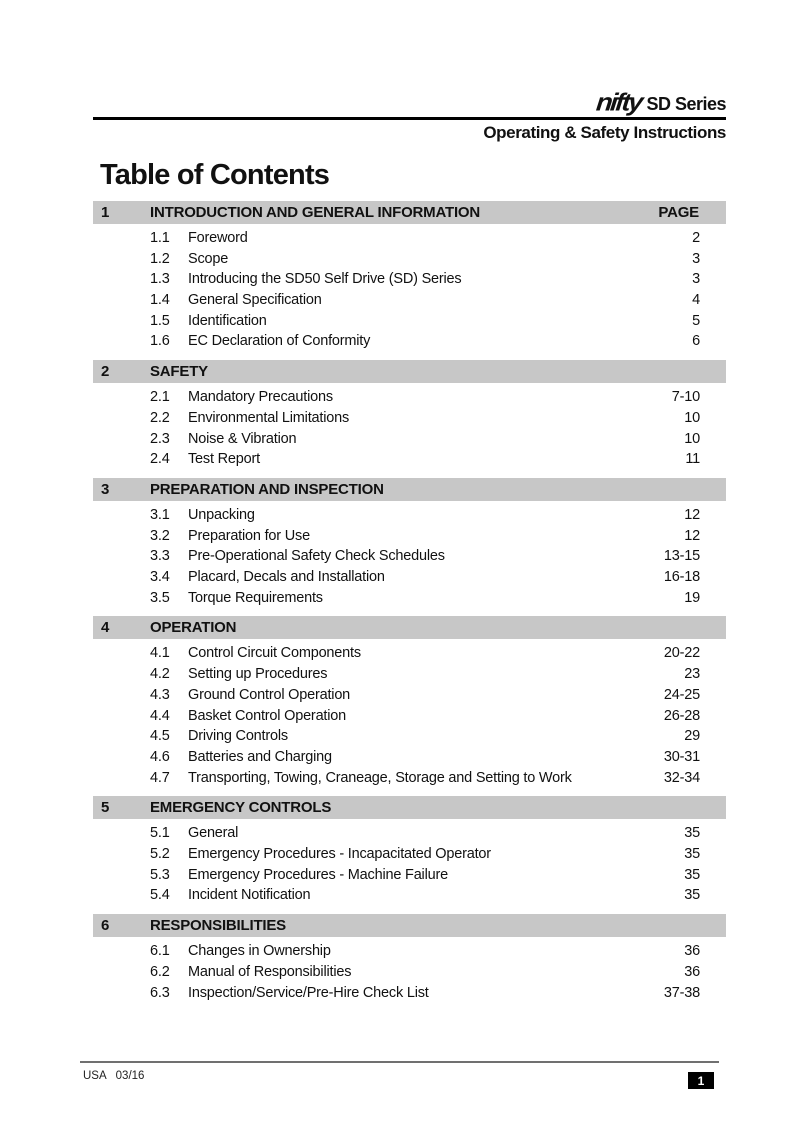 This screenshot has width=793, height=1122. Describe the element at coordinates (681, 992) in the screenshot. I see `toc-entry-page: 37-38` at that location.